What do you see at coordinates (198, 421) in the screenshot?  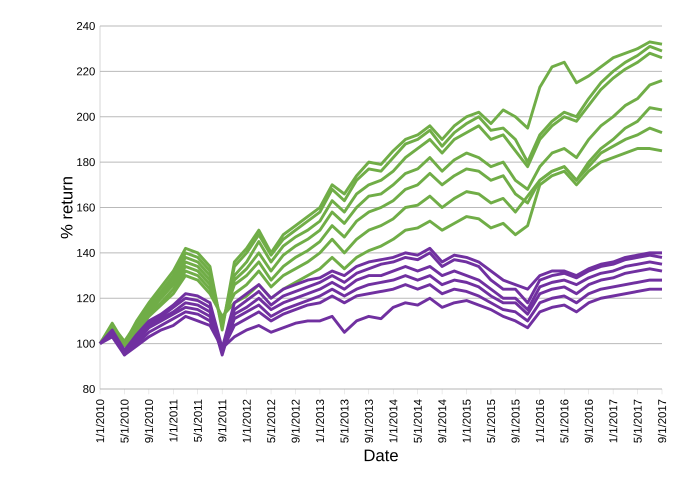 I see `x-tick-label: 5/1/2011` at bounding box center [198, 421].